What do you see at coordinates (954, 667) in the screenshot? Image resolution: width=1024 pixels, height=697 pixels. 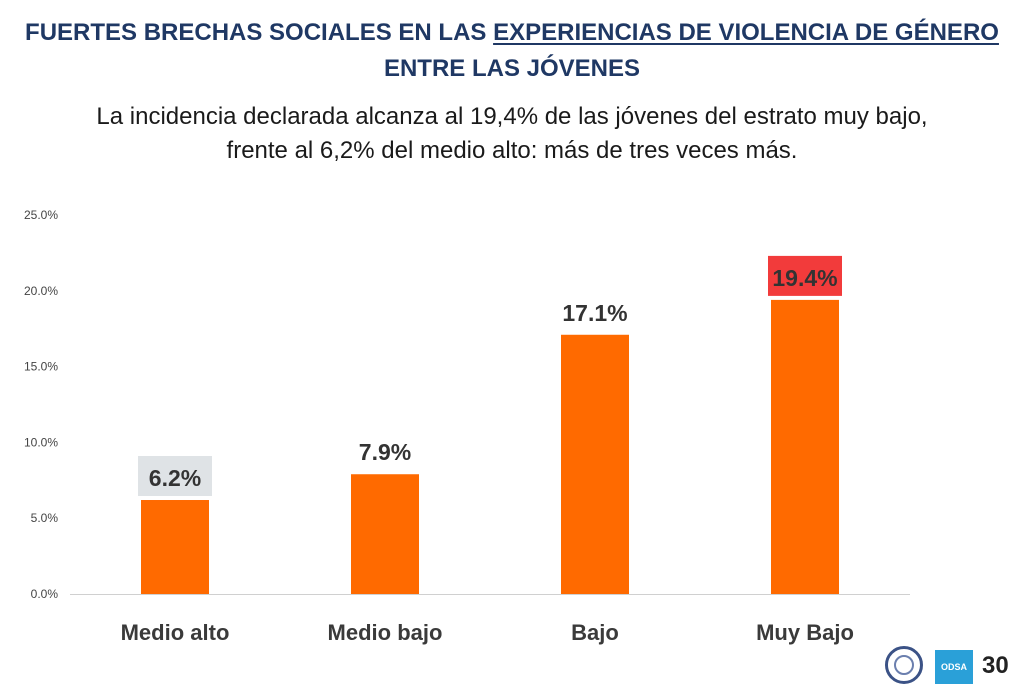 I see `odsa-logo: ODSA` at bounding box center [954, 667].